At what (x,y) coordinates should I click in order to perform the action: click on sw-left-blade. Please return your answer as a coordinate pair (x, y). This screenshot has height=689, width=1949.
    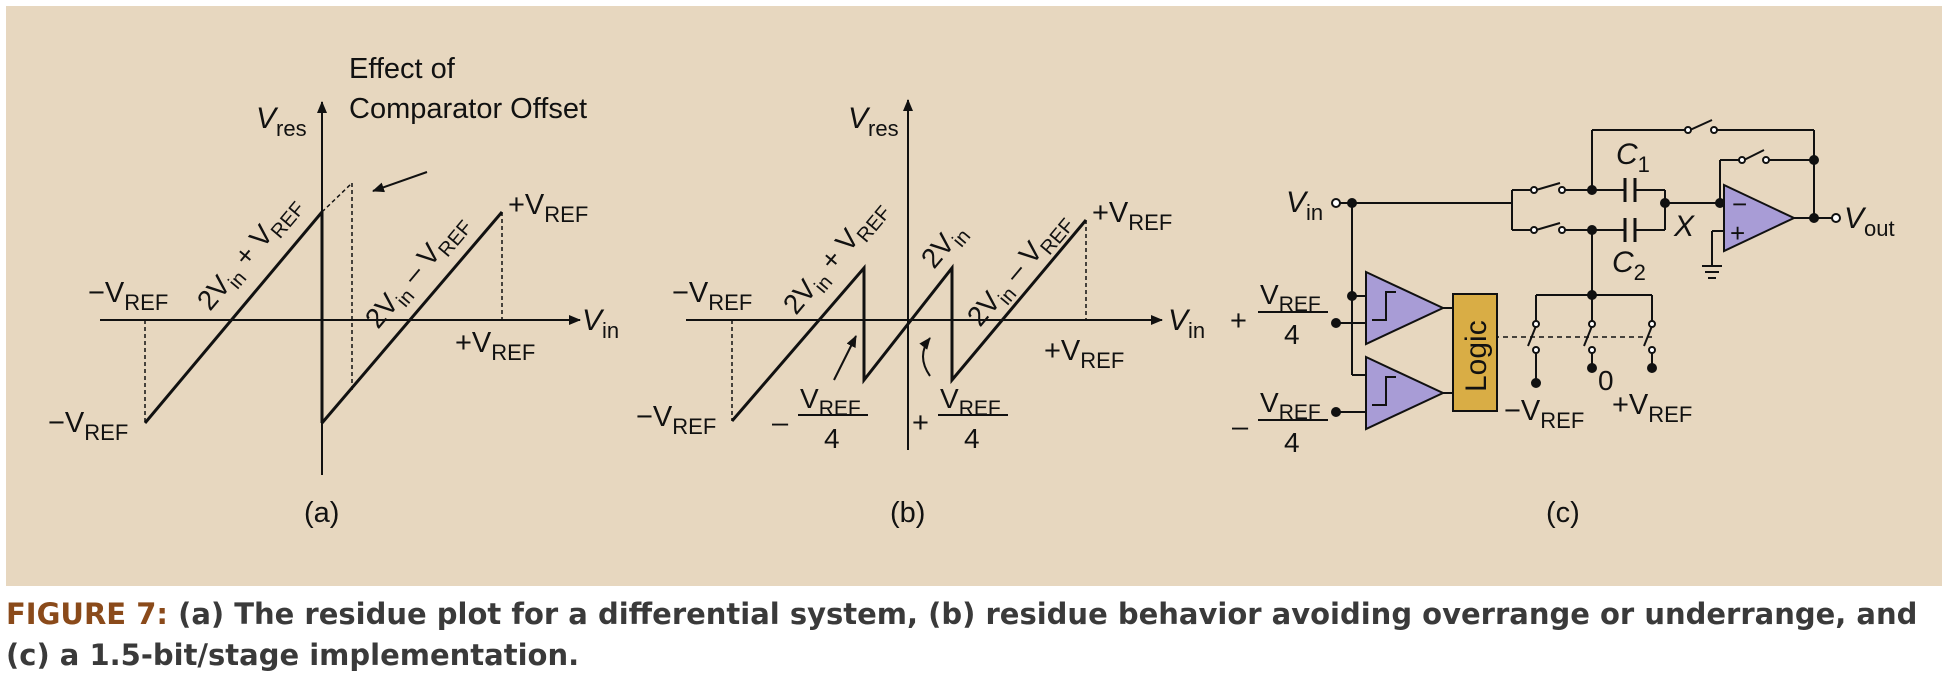
    Looking at the image, I should click on (1532, 336).